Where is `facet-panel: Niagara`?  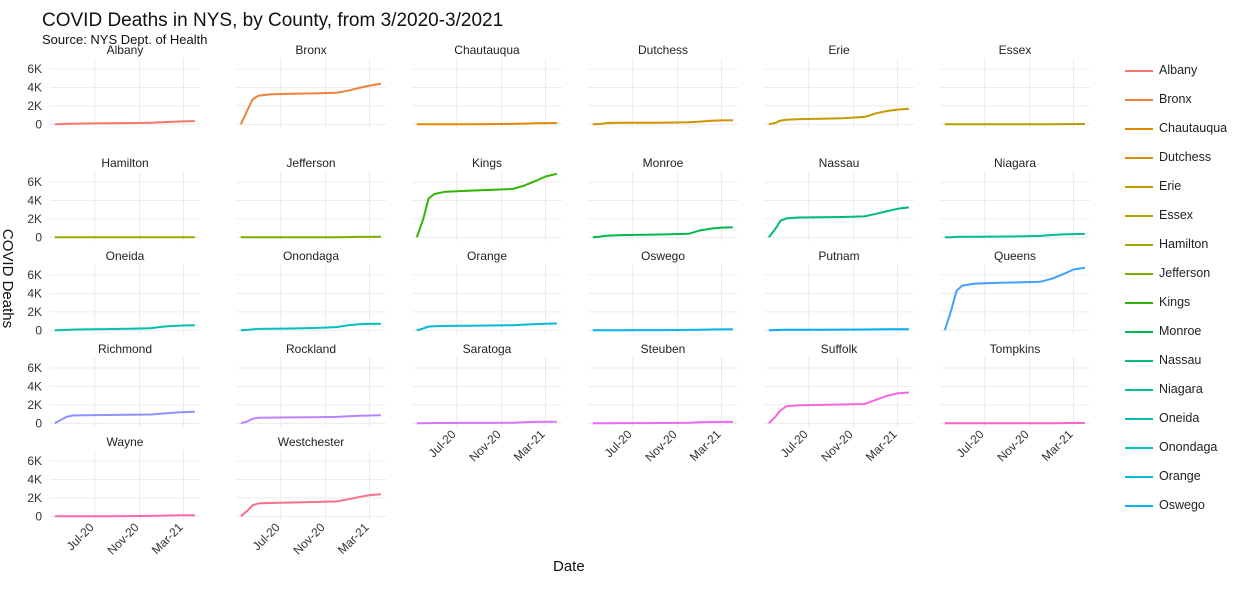 facet-panel: Niagara is located at coordinates (1015, 198).